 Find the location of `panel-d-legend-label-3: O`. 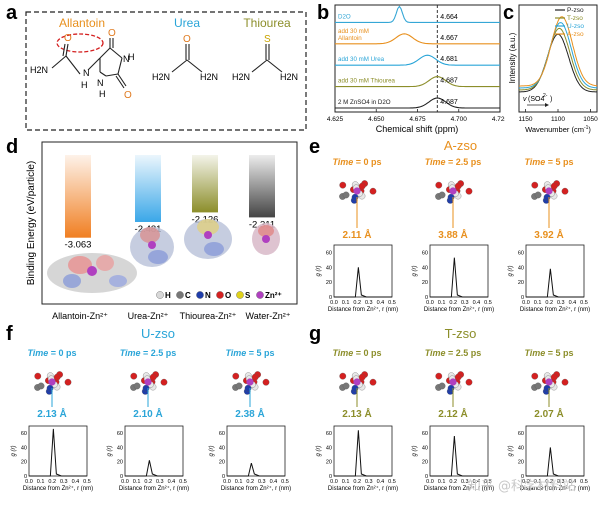

panel-d-legend-label-3: O is located at coordinates (228, 295).